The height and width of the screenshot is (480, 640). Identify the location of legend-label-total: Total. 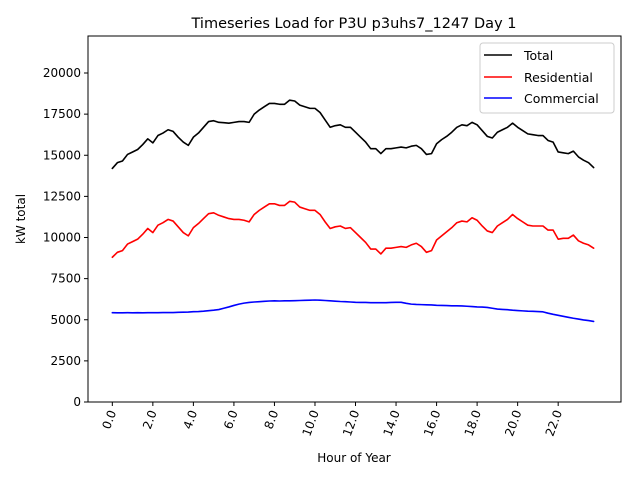
(538, 55).